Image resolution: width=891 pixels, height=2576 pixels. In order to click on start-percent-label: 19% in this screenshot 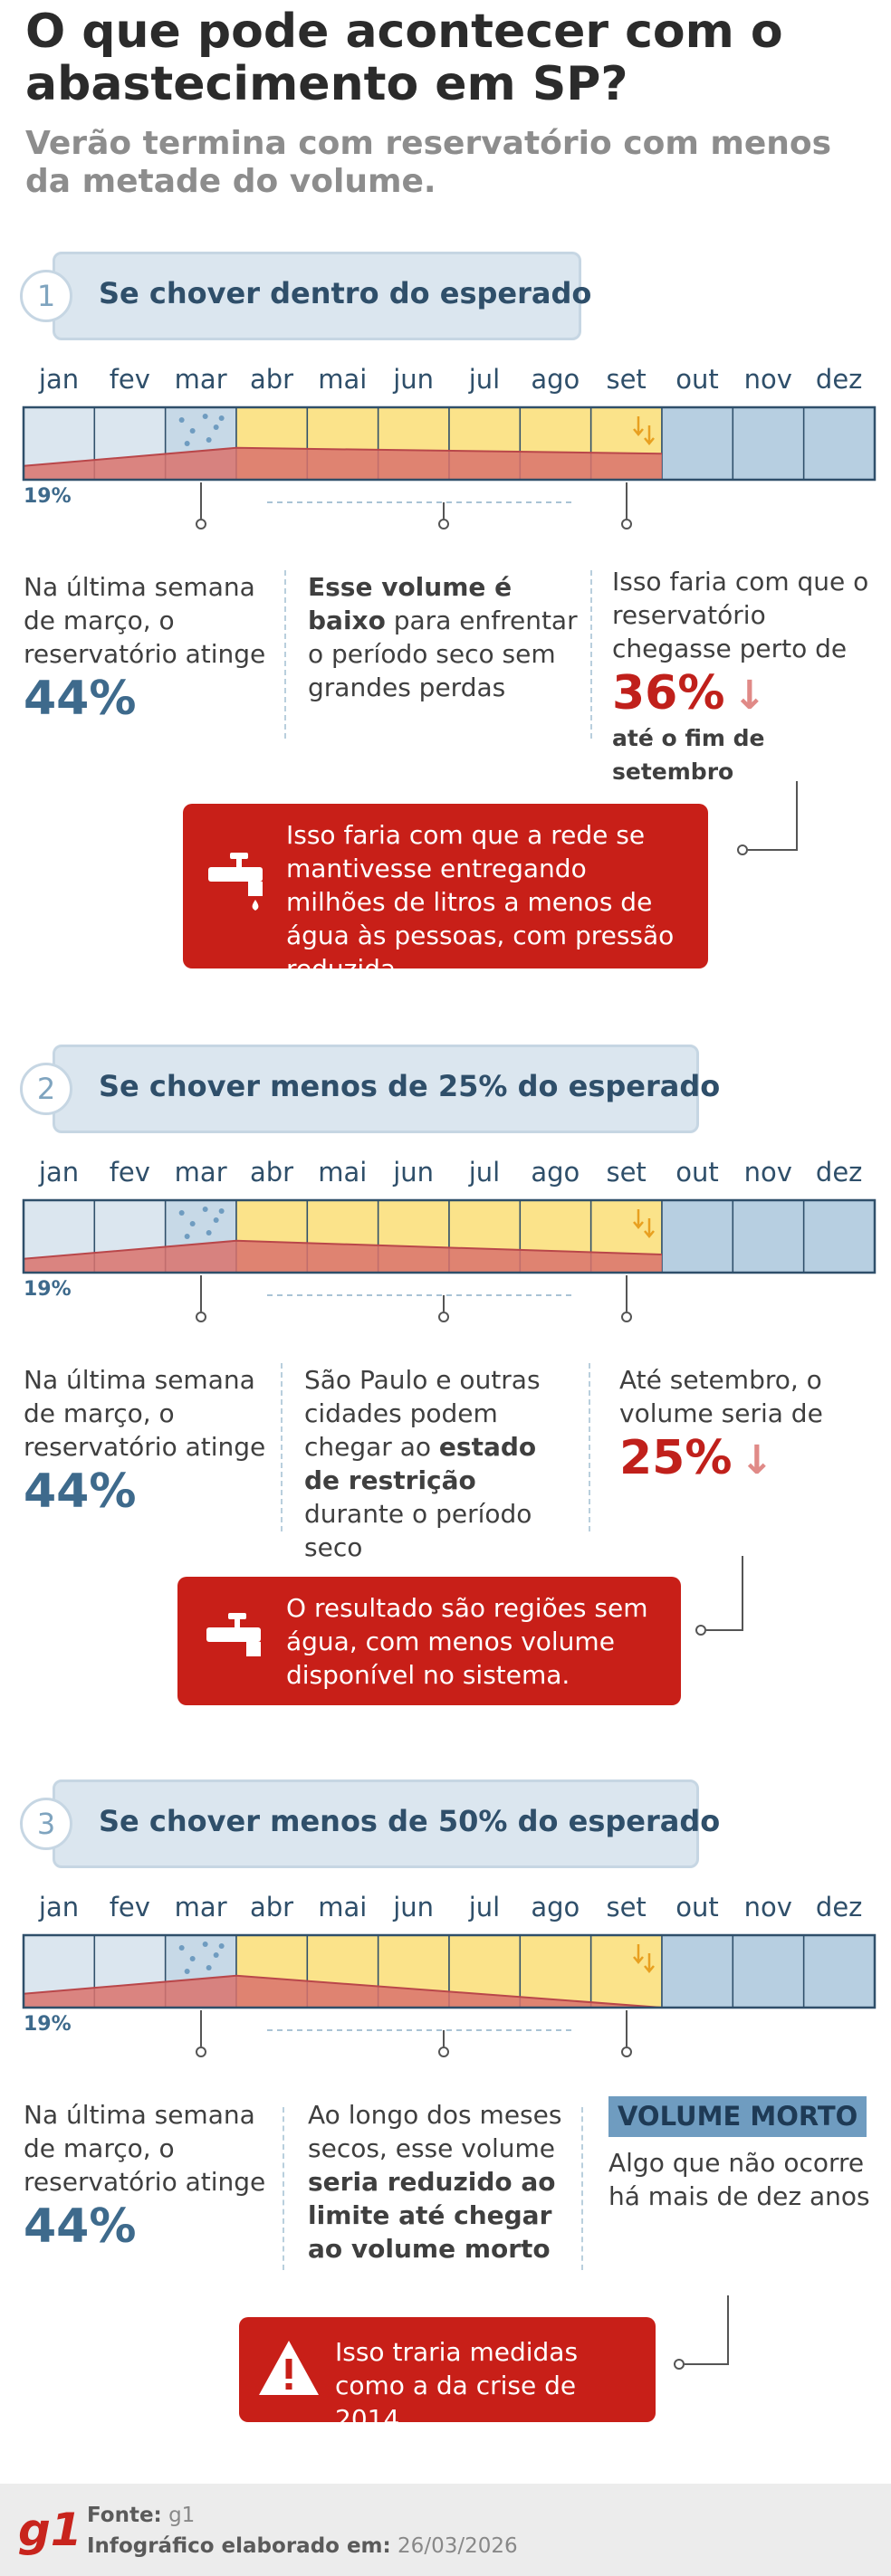, I will do `click(48, 1289)`.